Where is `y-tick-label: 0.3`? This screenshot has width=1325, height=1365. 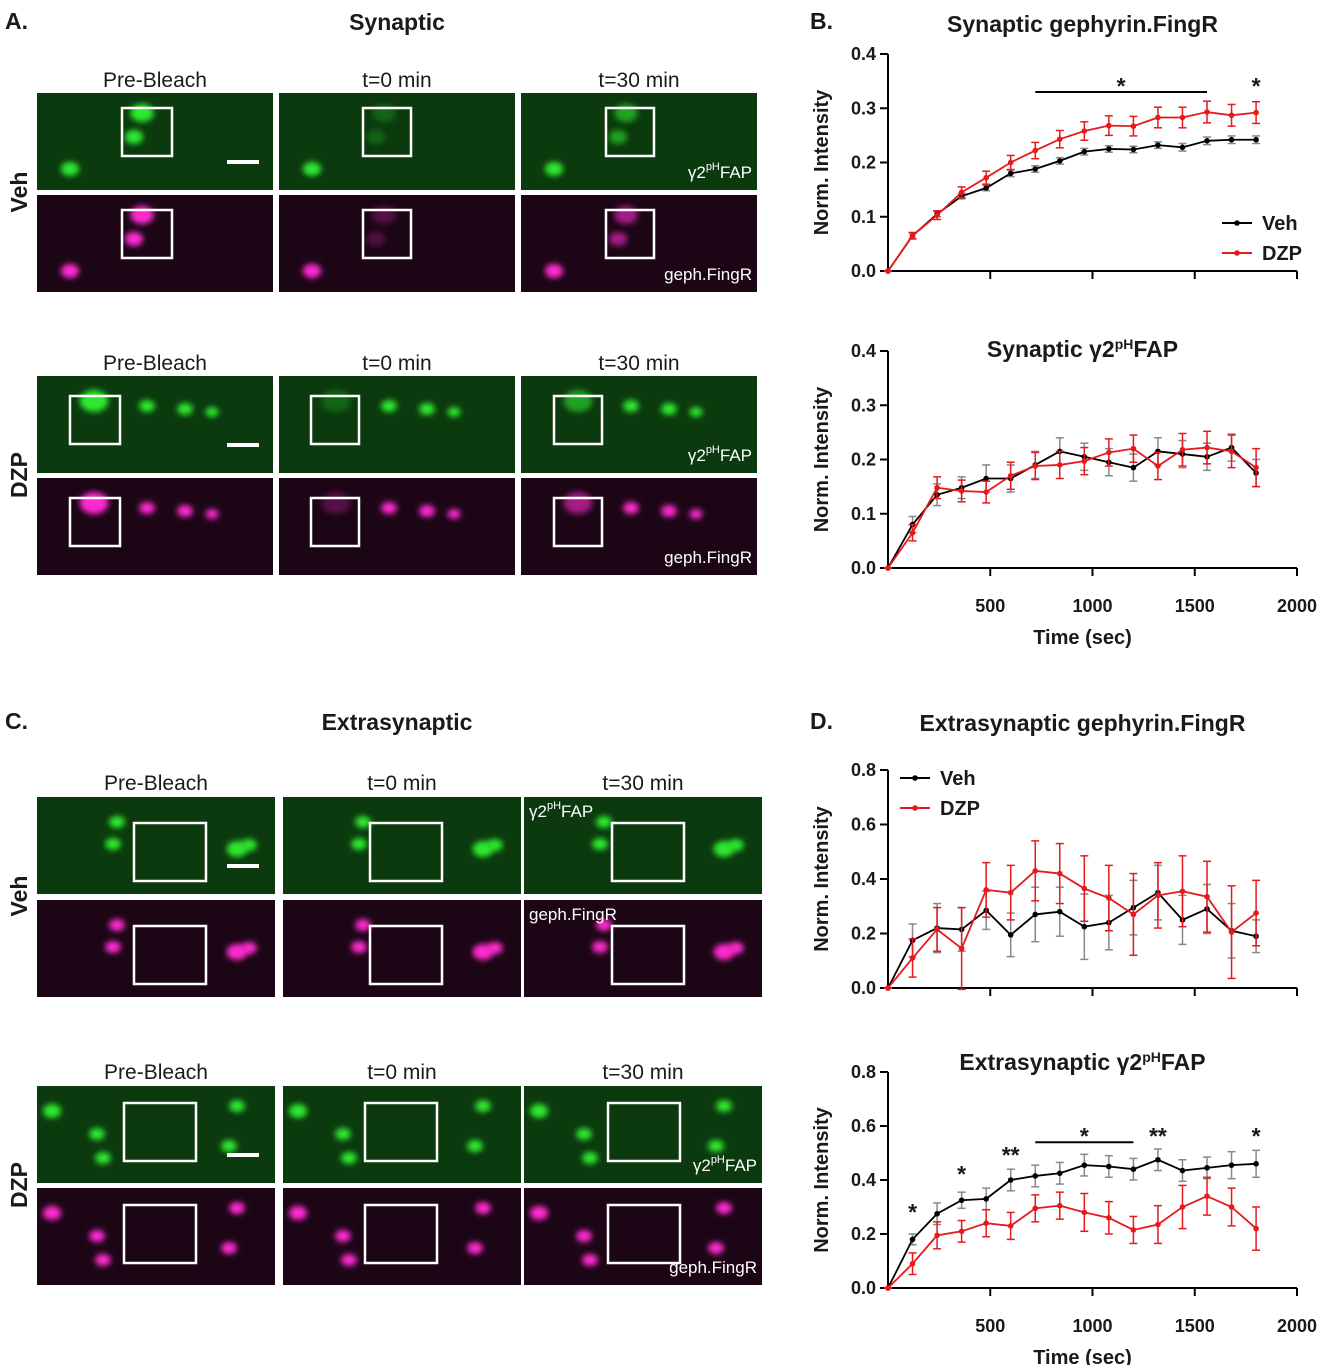
y-tick-label: 0.3 is located at coordinates (863, 108).